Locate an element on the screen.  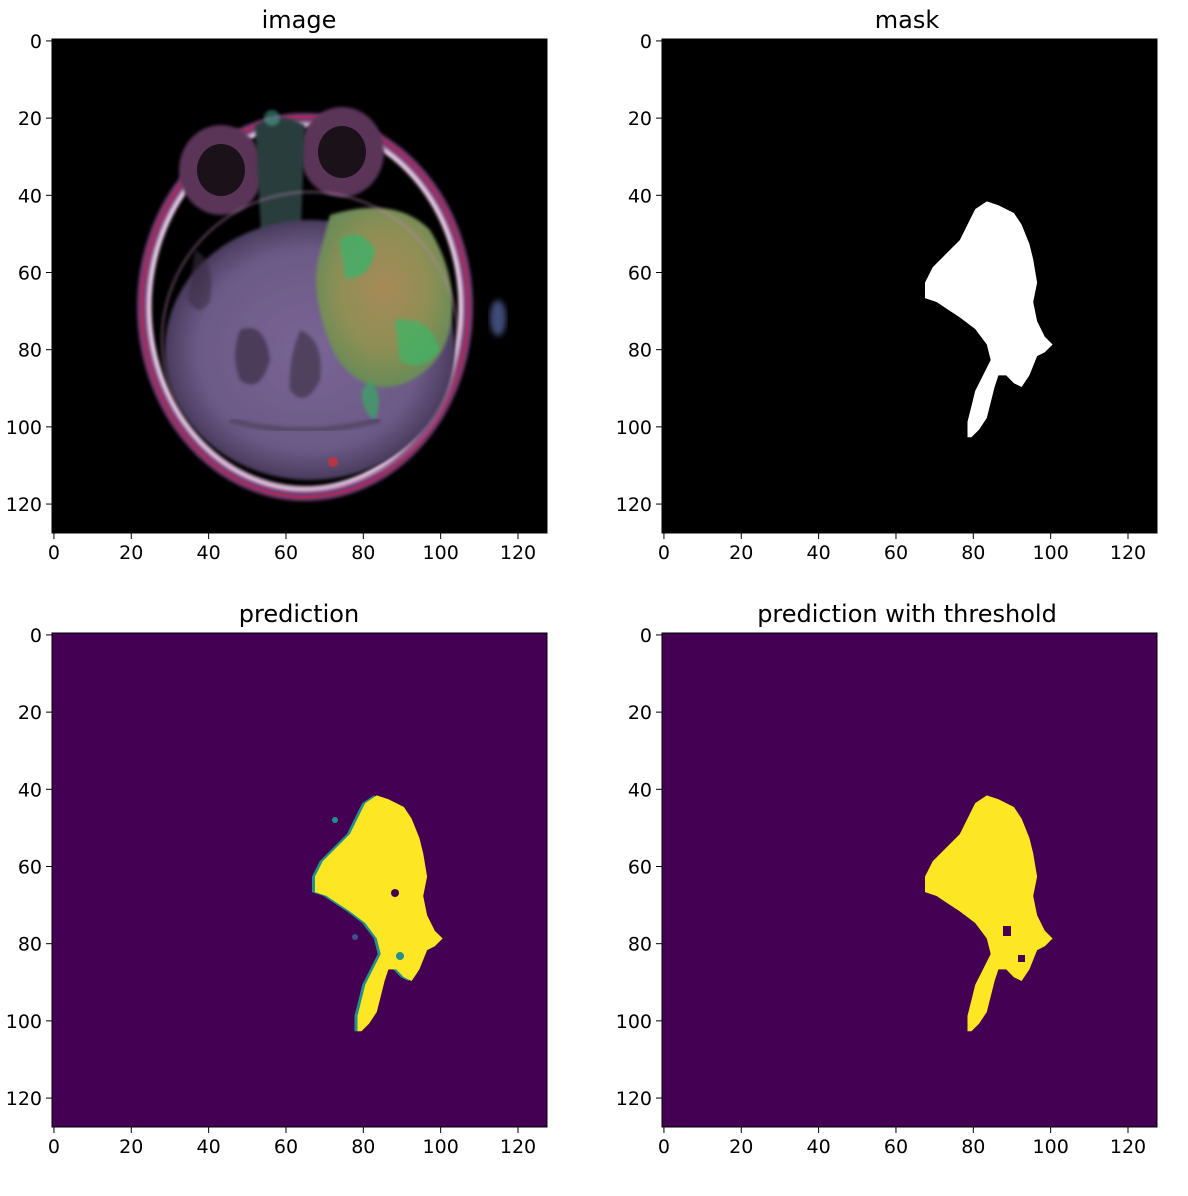
panel-title: image is located at coordinates (299, 20).